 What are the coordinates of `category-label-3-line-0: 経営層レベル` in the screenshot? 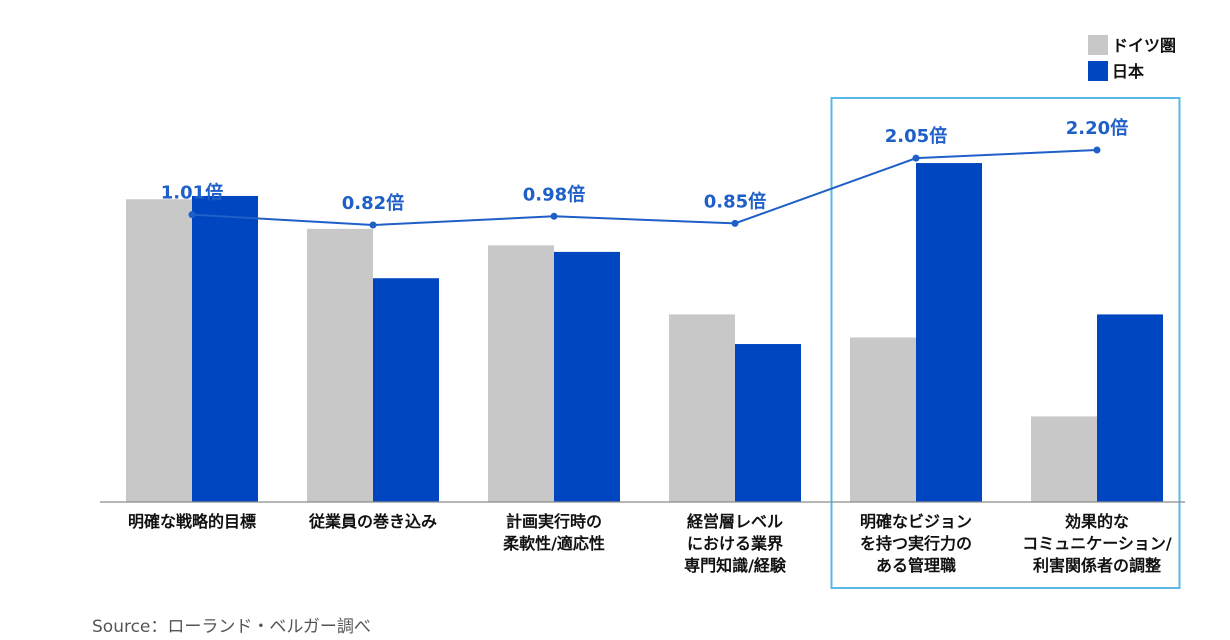 It's located at (735, 521).